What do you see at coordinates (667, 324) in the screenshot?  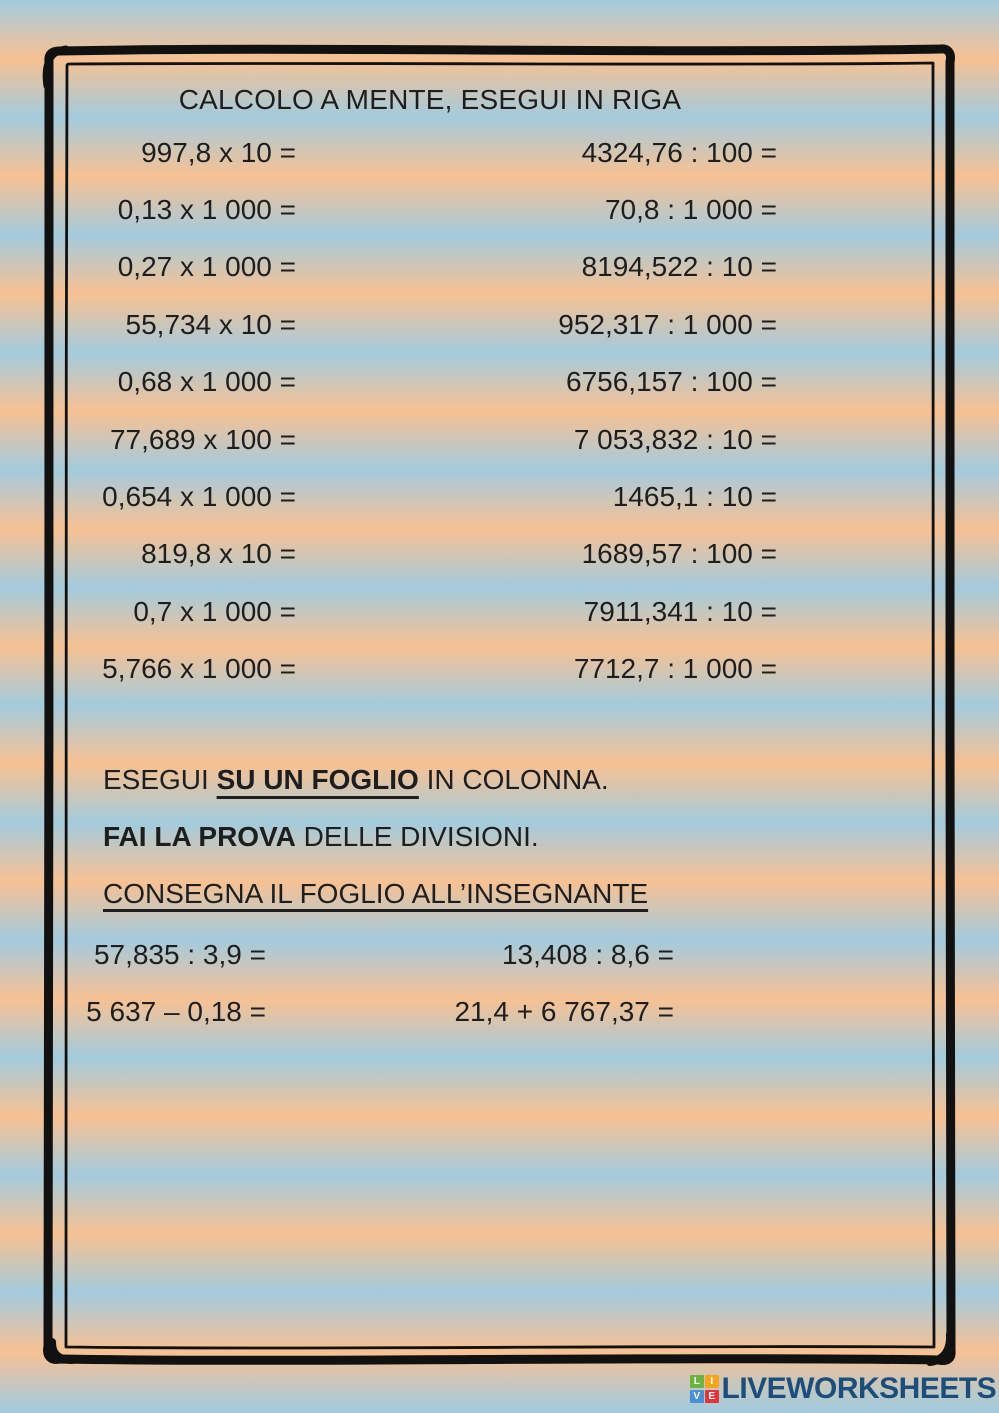 I see `equation-right: 952,317 : 1 000 =` at bounding box center [667, 324].